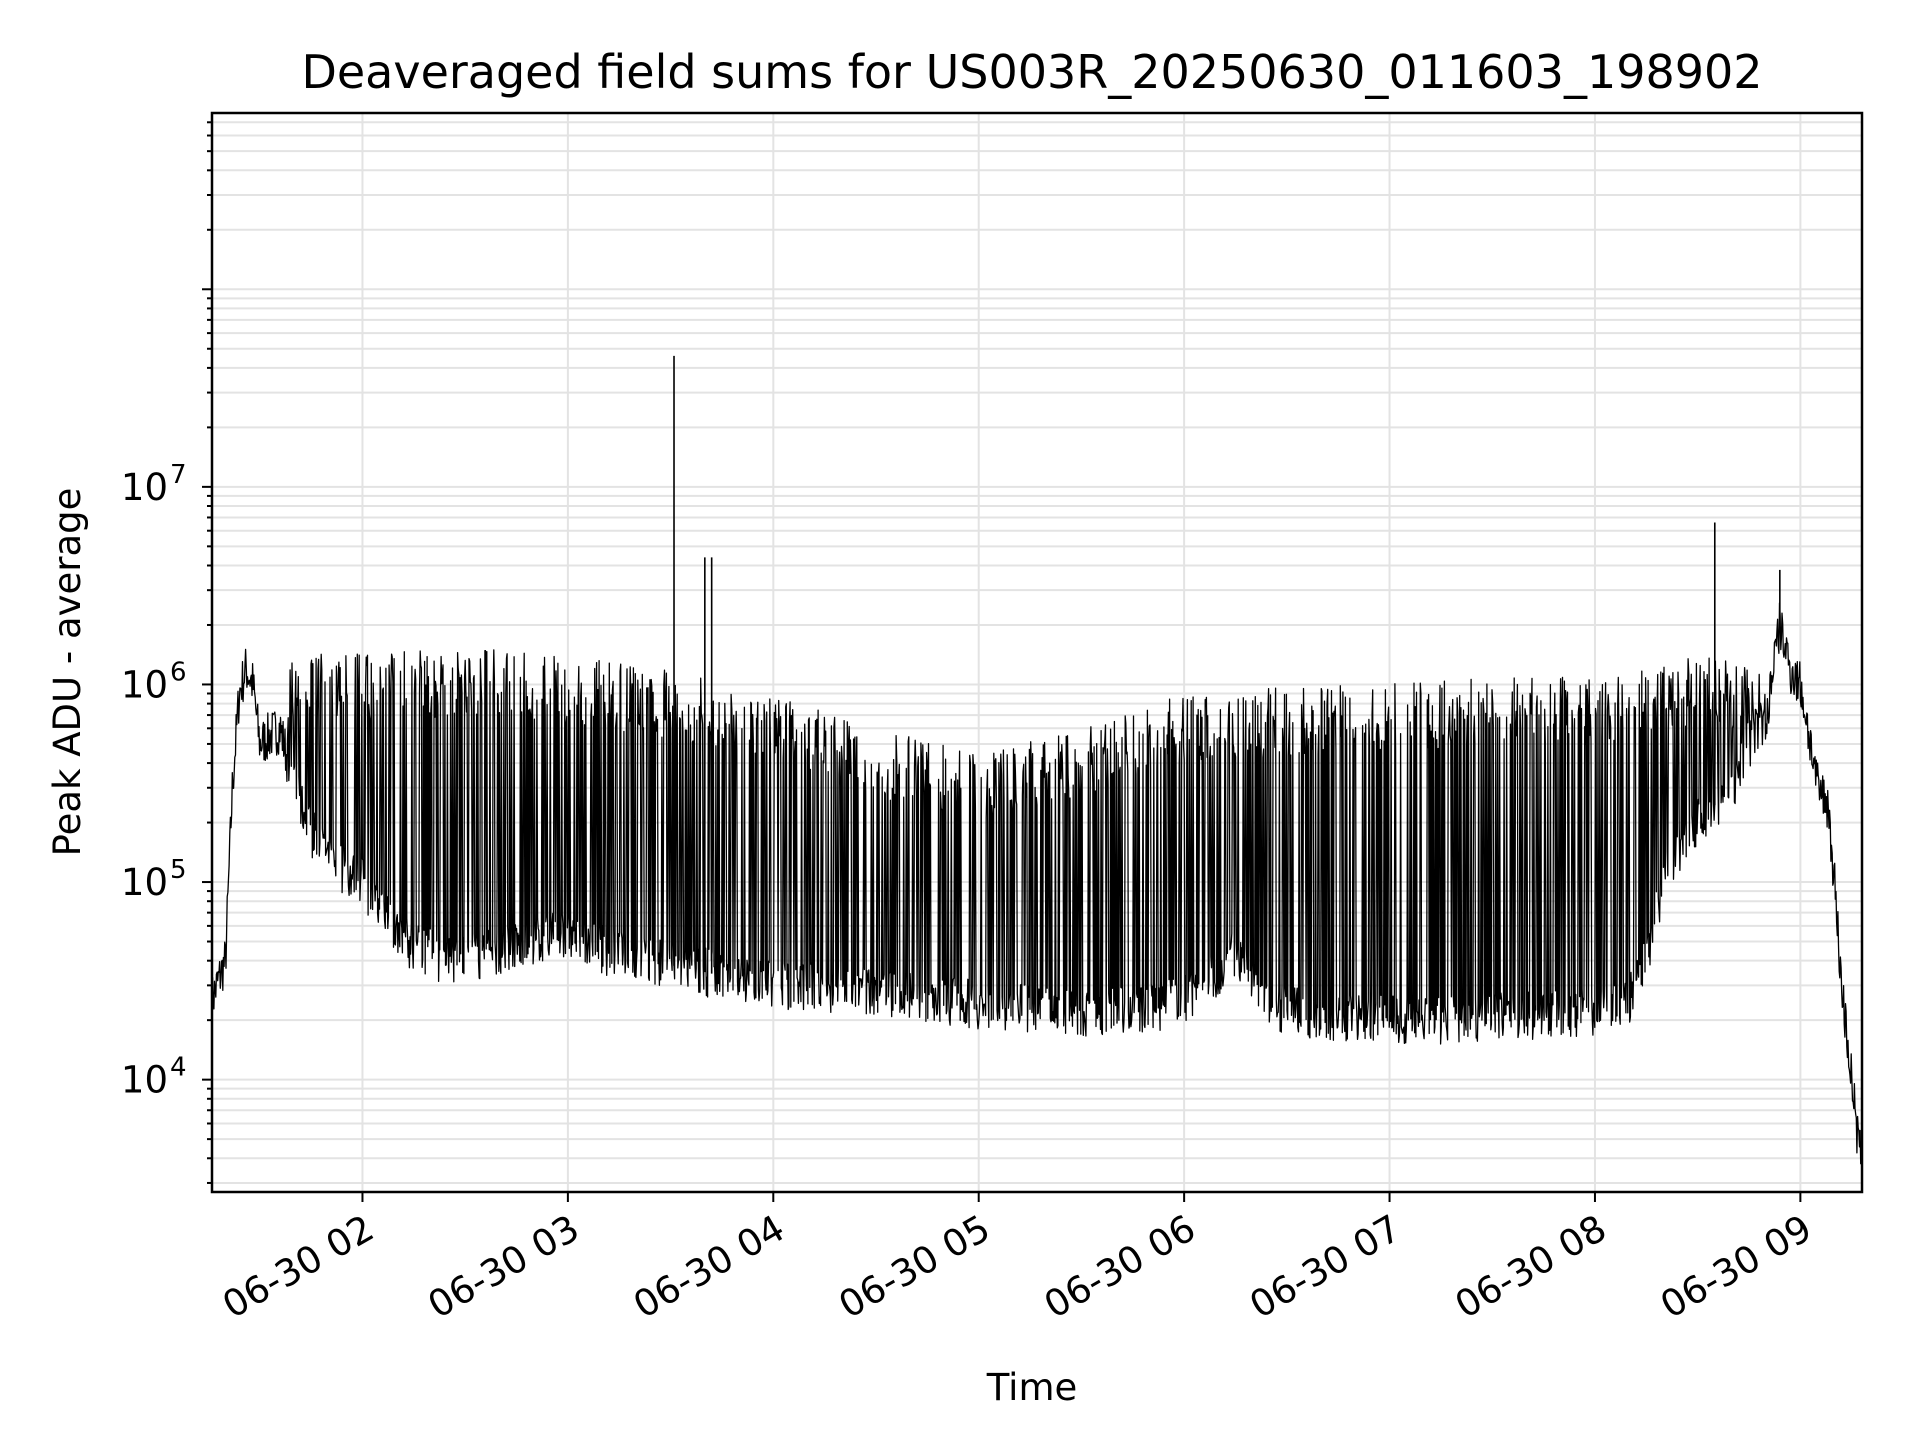 This screenshot has width=1920, height=1440. What do you see at coordinates (1325, 1267) in the screenshot?
I see `x-tick-label: 06-30 07` at bounding box center [1325, 1267].